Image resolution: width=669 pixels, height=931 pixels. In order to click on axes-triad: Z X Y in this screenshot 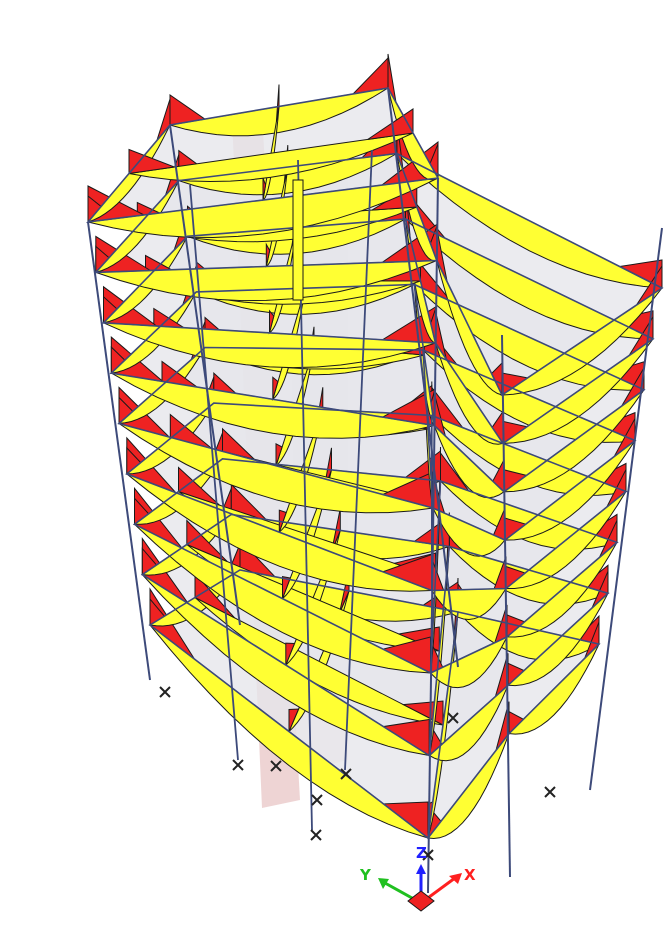, I will do `click(417, 878)`.